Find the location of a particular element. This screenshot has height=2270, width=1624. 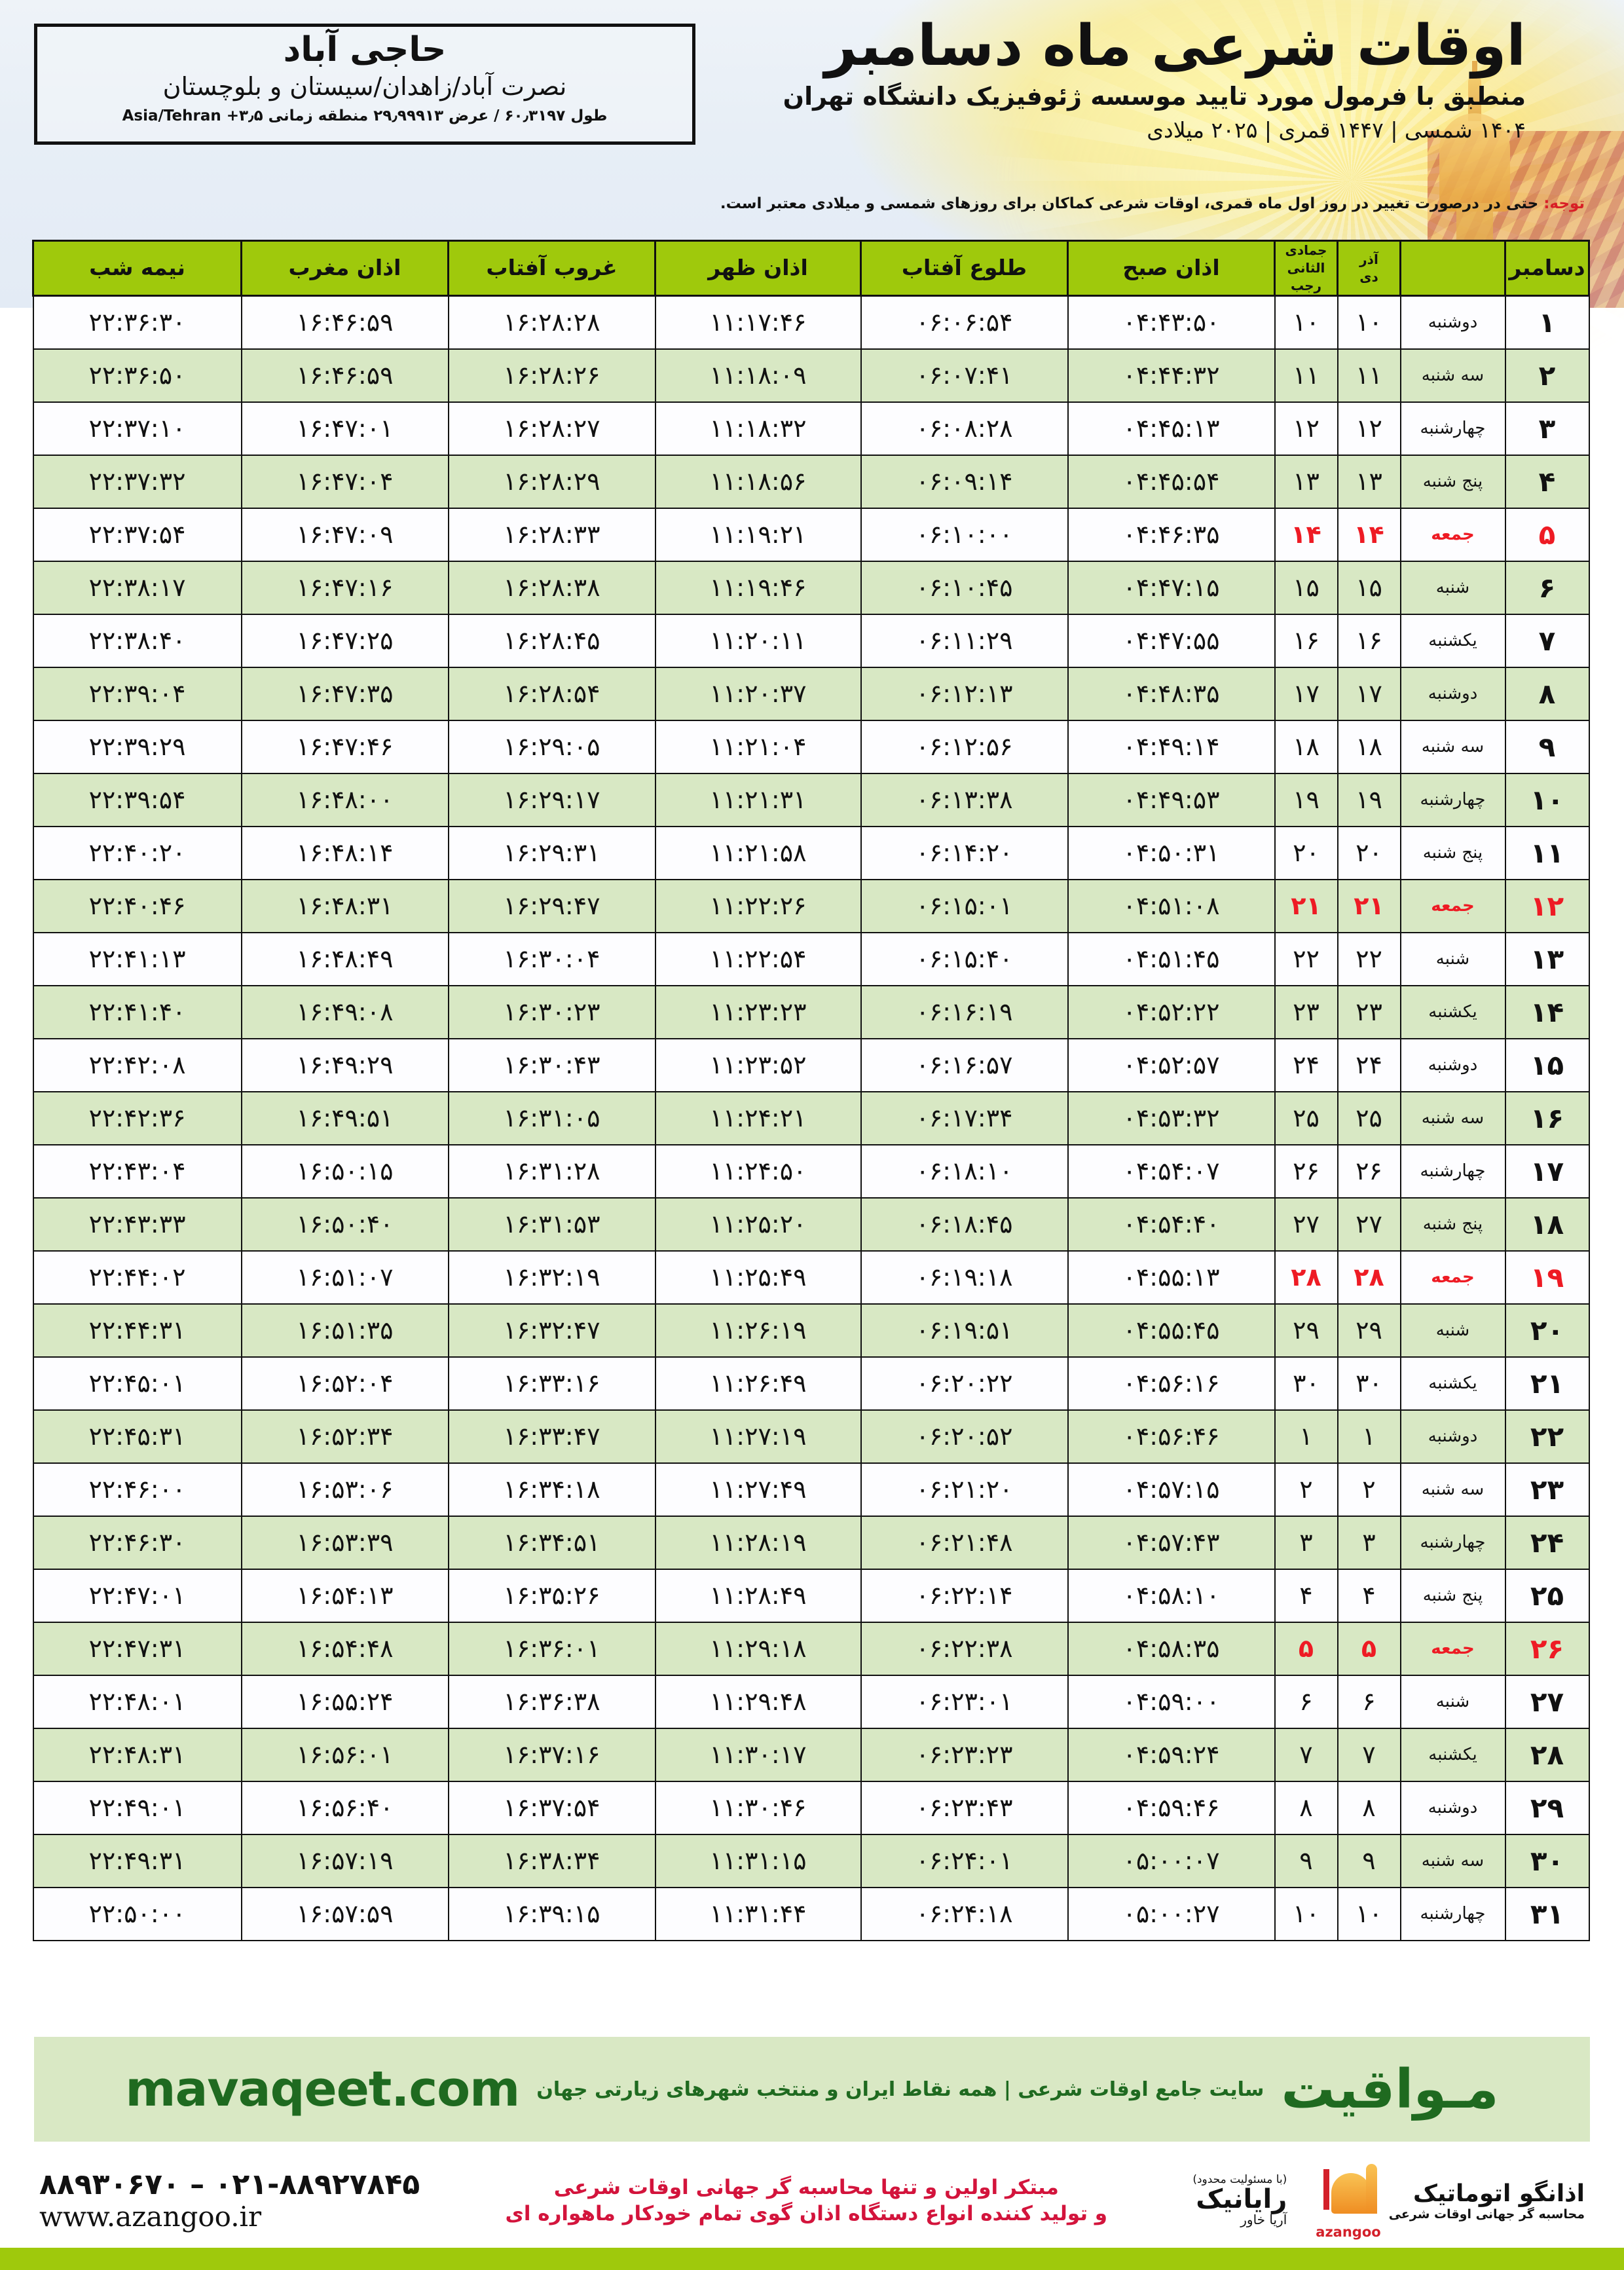

day-number: ۱۸ is located at coordinates (1547, 1224).